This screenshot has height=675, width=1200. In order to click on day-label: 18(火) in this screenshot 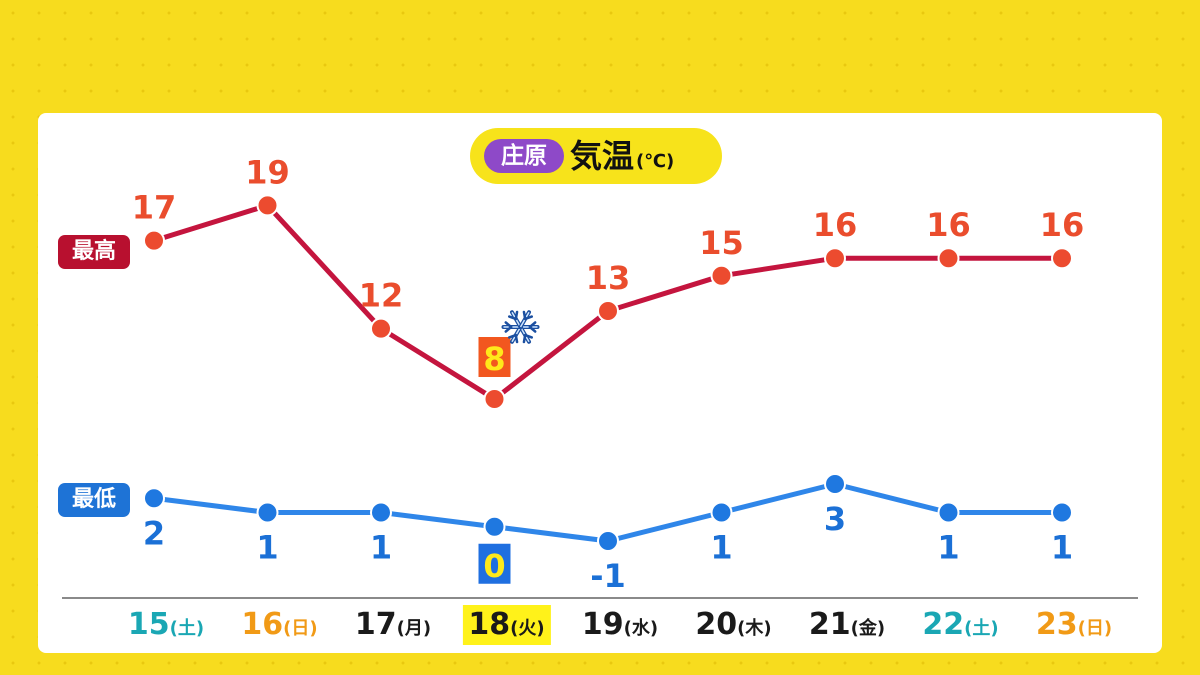, I will do `click(506, 625)`.